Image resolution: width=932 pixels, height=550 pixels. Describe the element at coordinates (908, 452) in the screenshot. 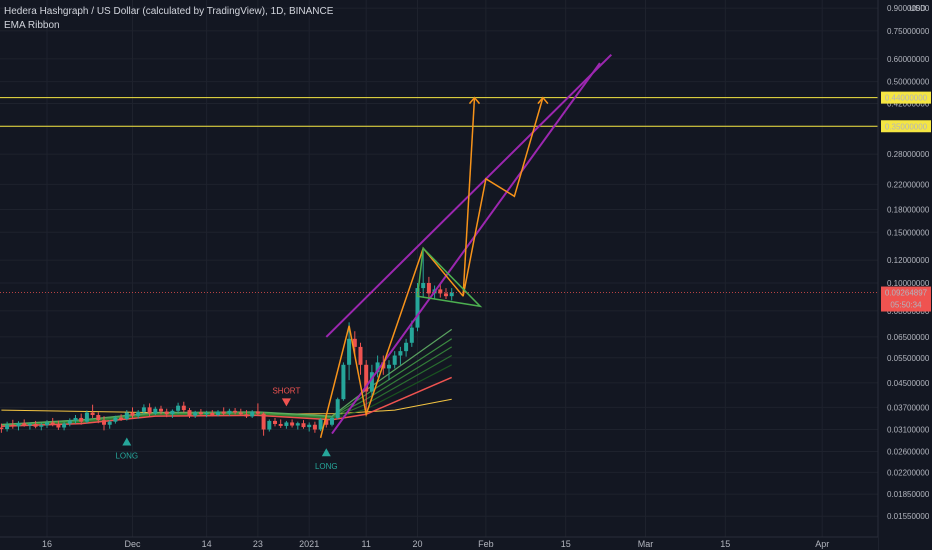

I see `price-tick-label: 0.02600000` at that location.